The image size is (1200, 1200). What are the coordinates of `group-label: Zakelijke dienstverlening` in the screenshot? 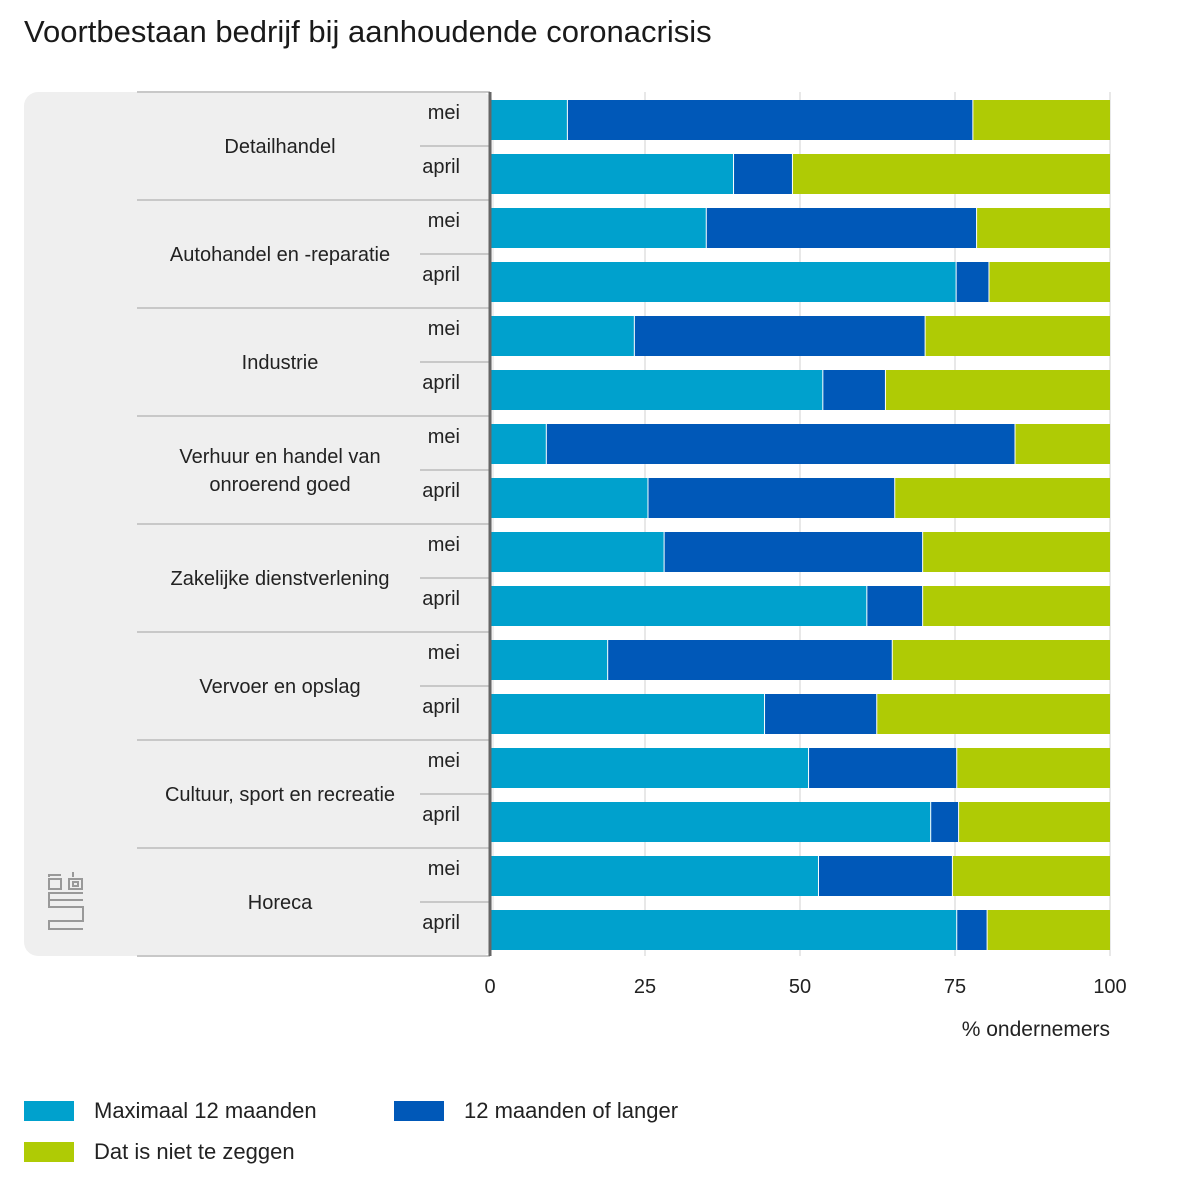 It's located at (279, 579).